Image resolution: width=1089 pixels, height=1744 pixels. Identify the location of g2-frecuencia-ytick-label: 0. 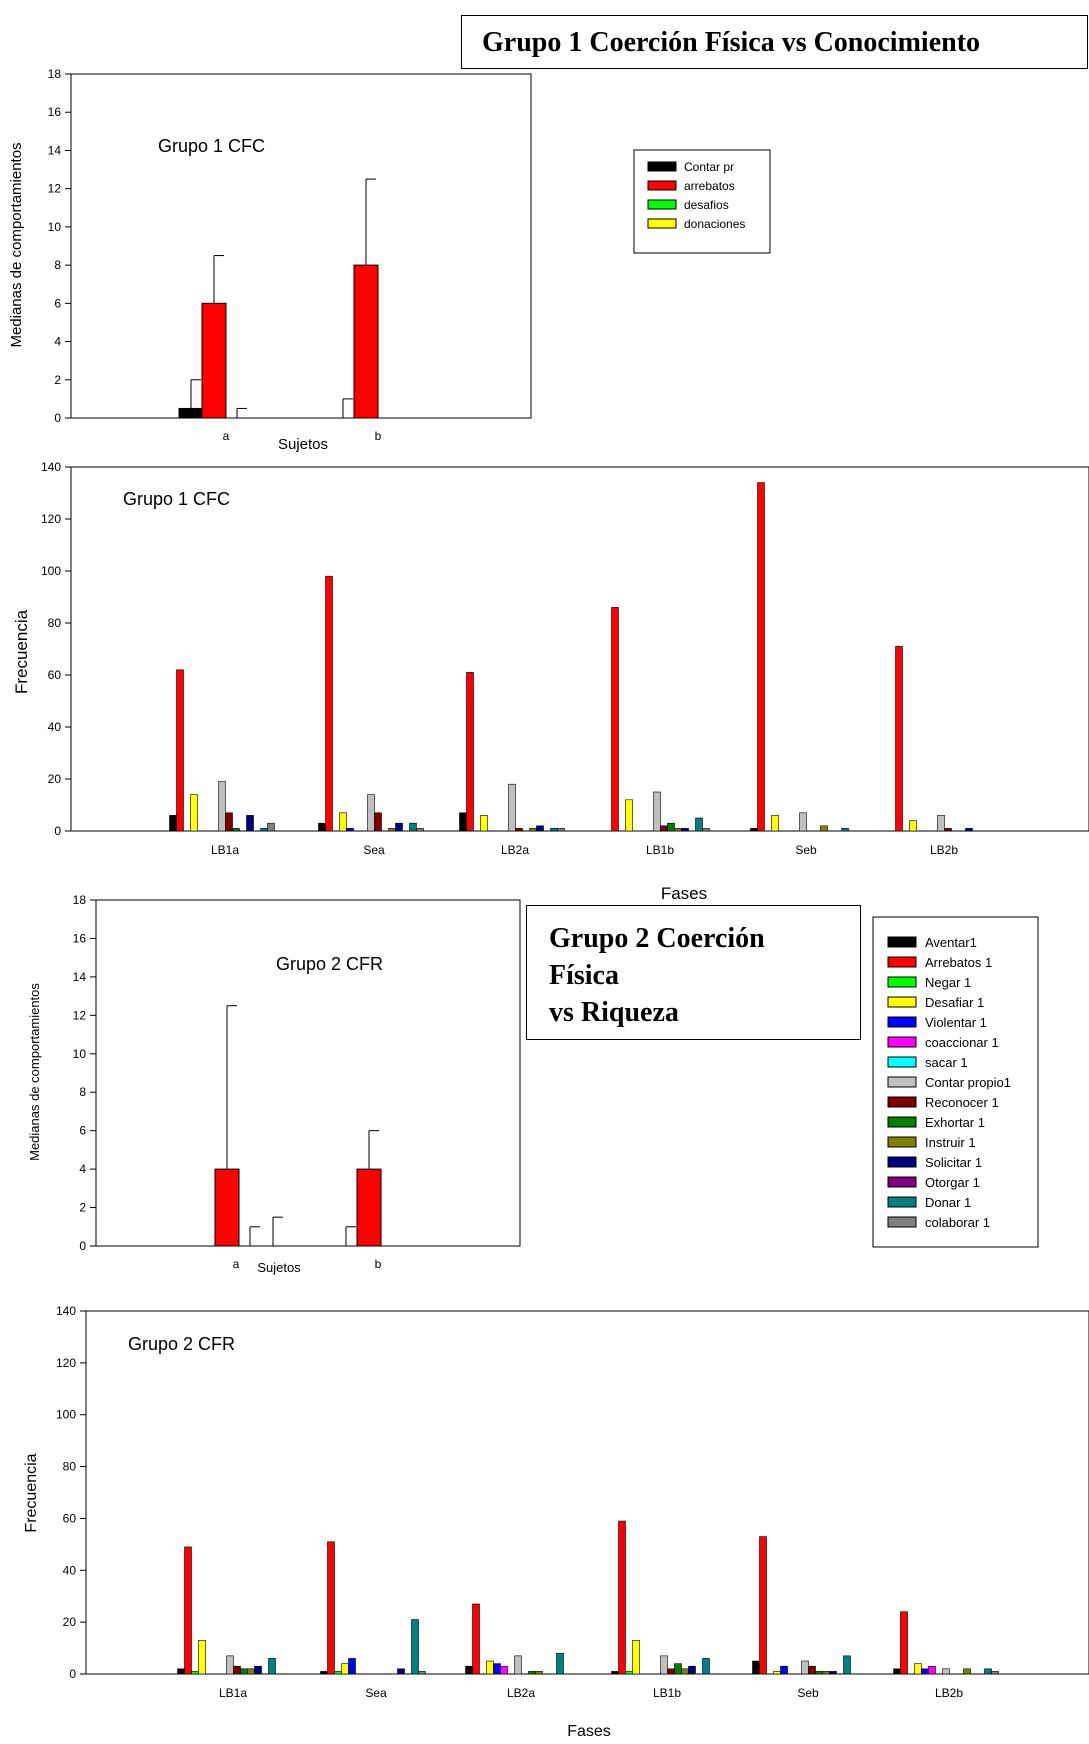
(72, 1674).